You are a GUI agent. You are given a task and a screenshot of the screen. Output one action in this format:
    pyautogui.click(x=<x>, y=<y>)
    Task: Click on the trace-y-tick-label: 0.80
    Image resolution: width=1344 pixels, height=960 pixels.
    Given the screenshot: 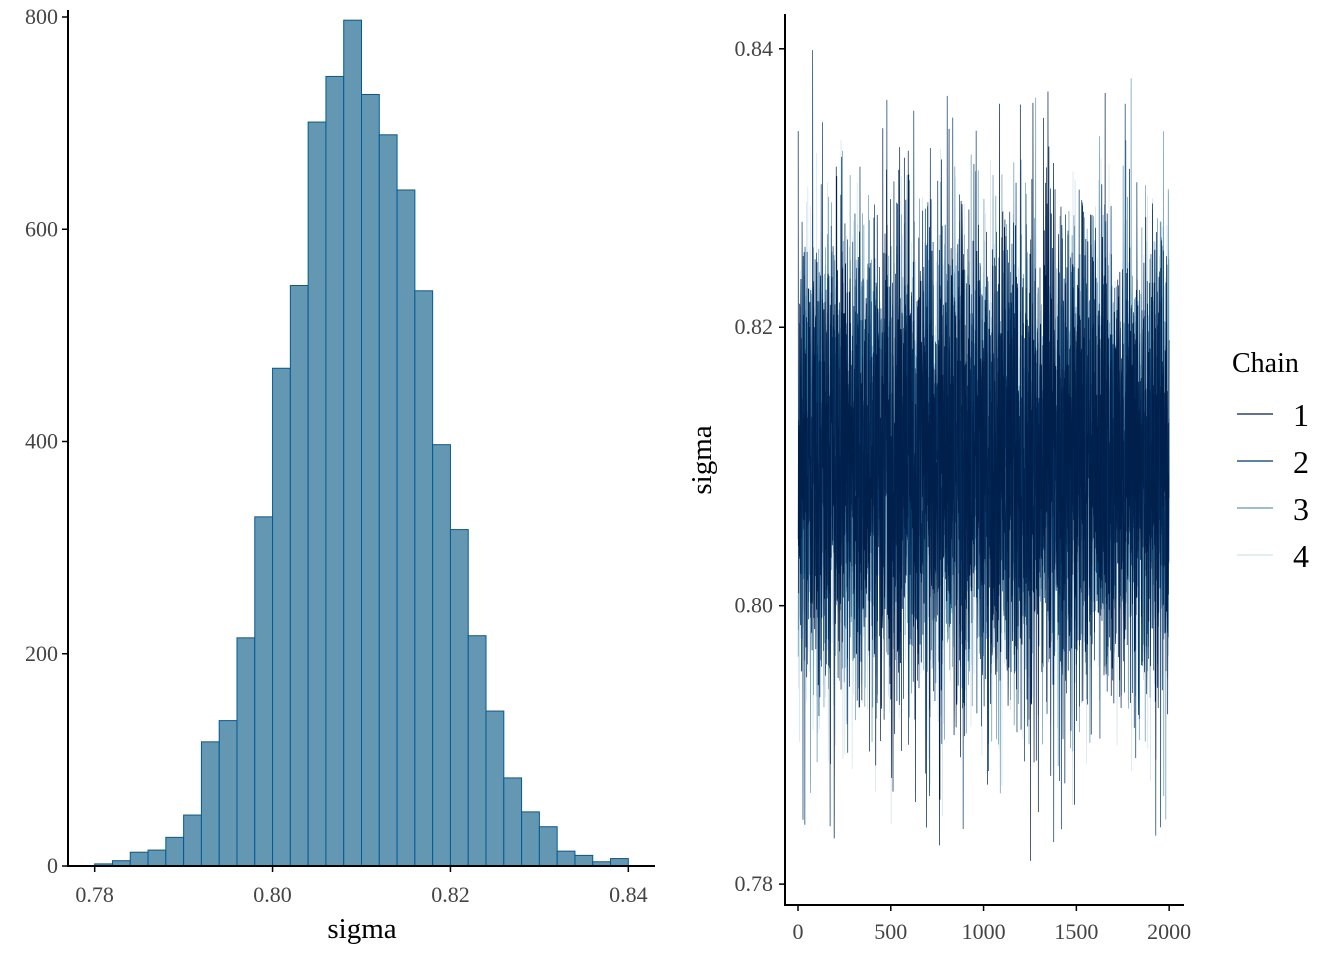 What is the action you would take?
    pyautogui.click(x=754, y=605)
    